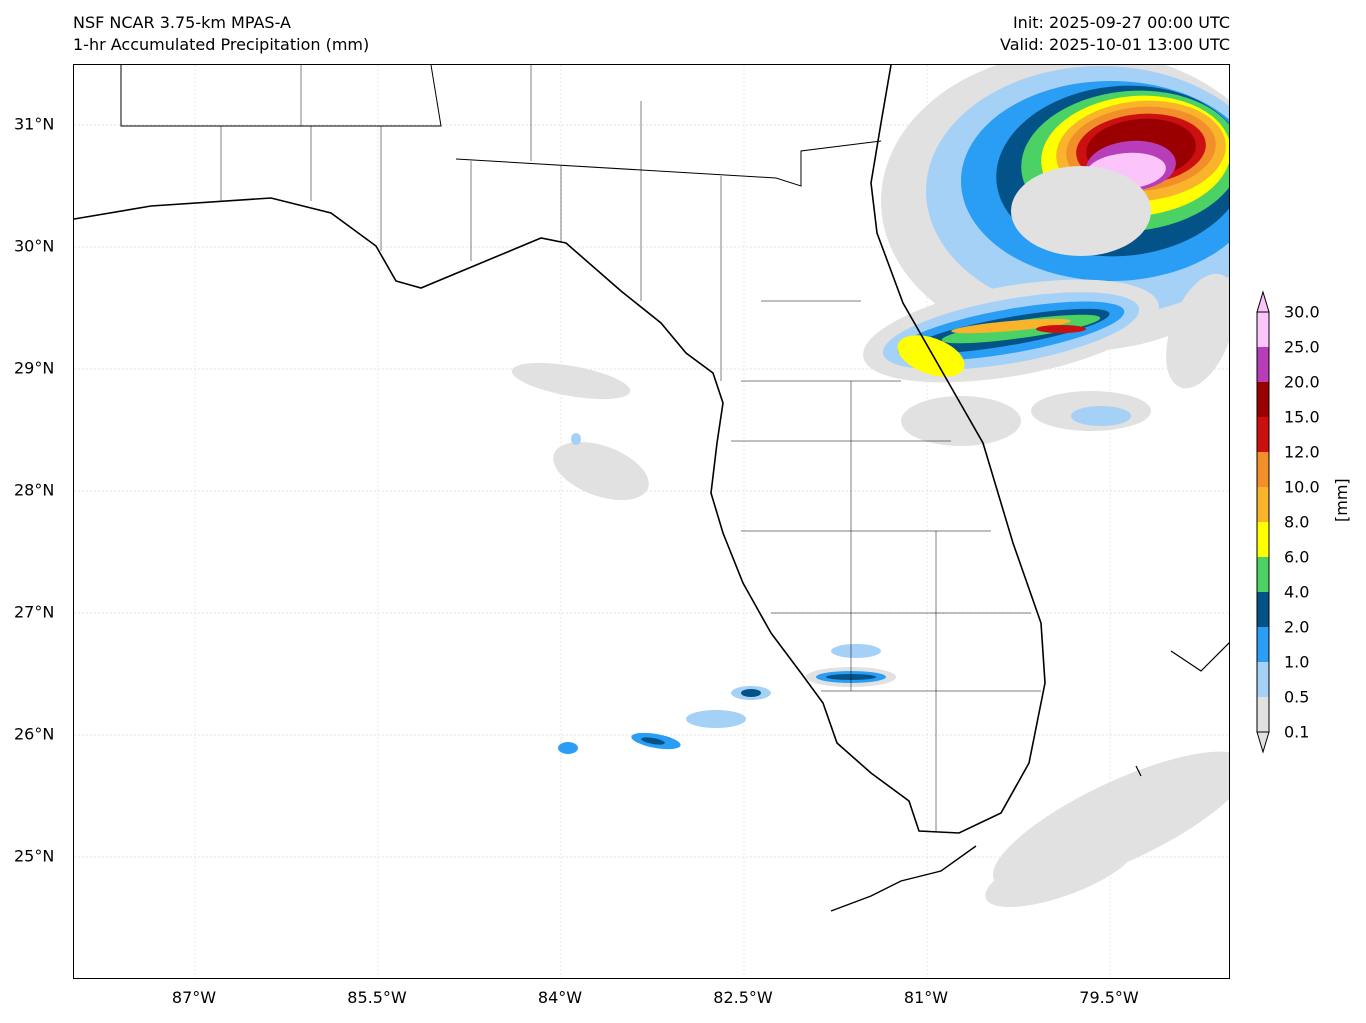 This screenshot has width=1366, height=1023. Describe the element at coordinates (1297, 592) in the screenshot. I see `colorbar-tick-label: 4.0` at that location.